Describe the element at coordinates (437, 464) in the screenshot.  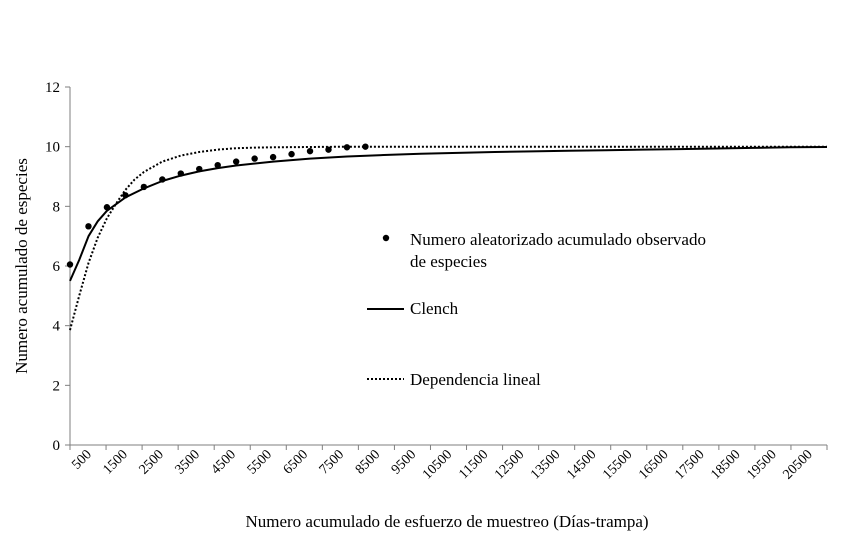
I see `x-tick-label: 10500` at that location.